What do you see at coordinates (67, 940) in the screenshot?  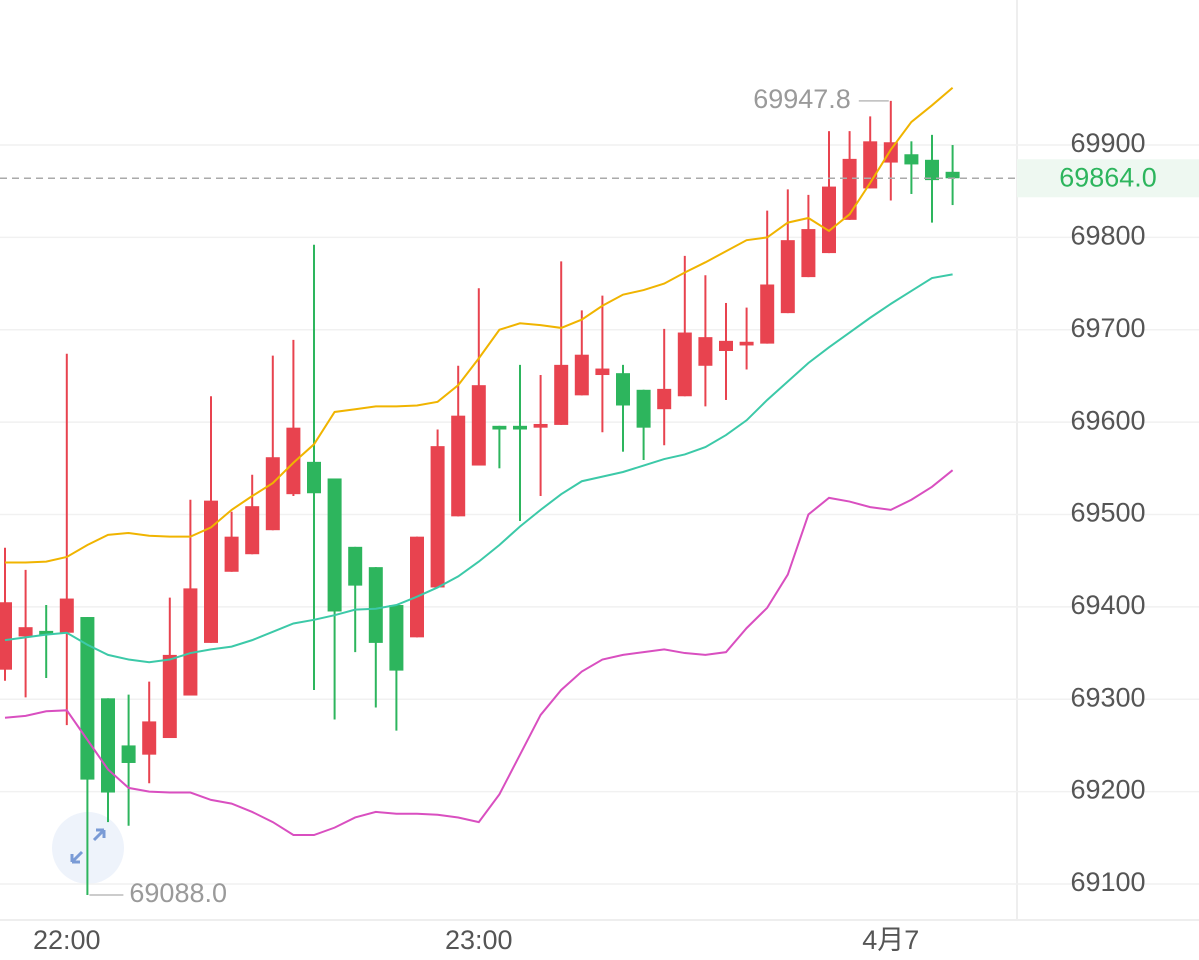 I see `x-tick-label: 22:00` at bounding box center [67, 940].